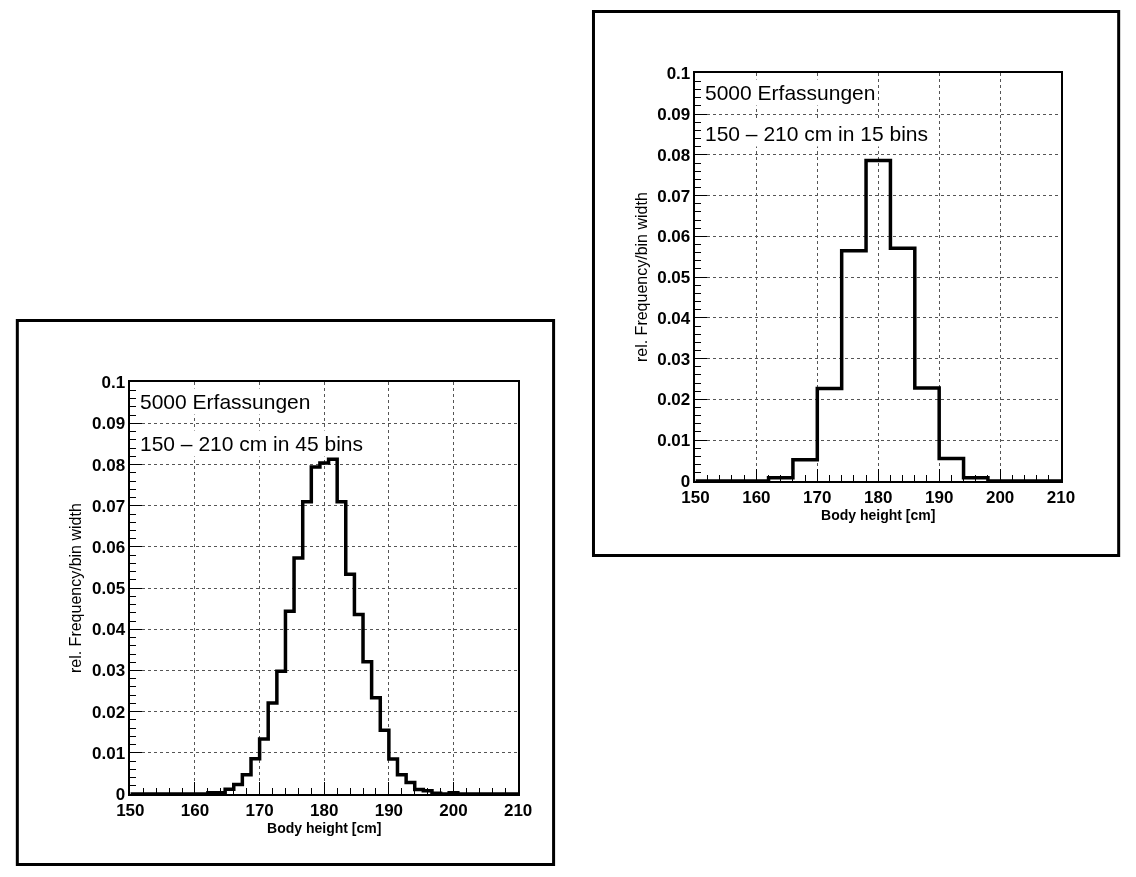  Describe the element at coordinates (685, 481) in the screenshot. I see `y-tick-label: 0` at that location.